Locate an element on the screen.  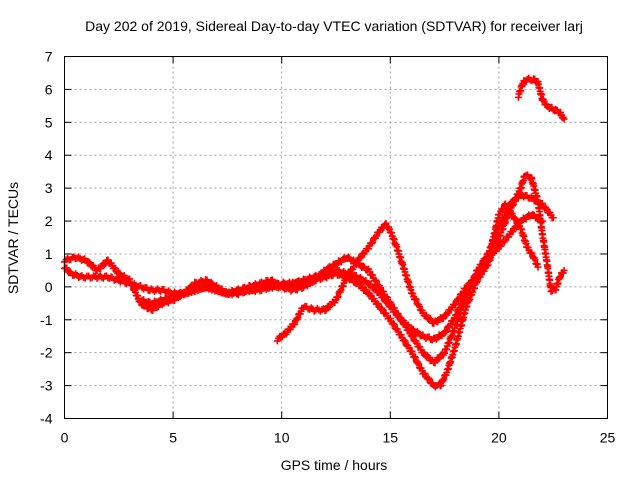
y-tick-label: 0 is located at coordinates (49, 287).